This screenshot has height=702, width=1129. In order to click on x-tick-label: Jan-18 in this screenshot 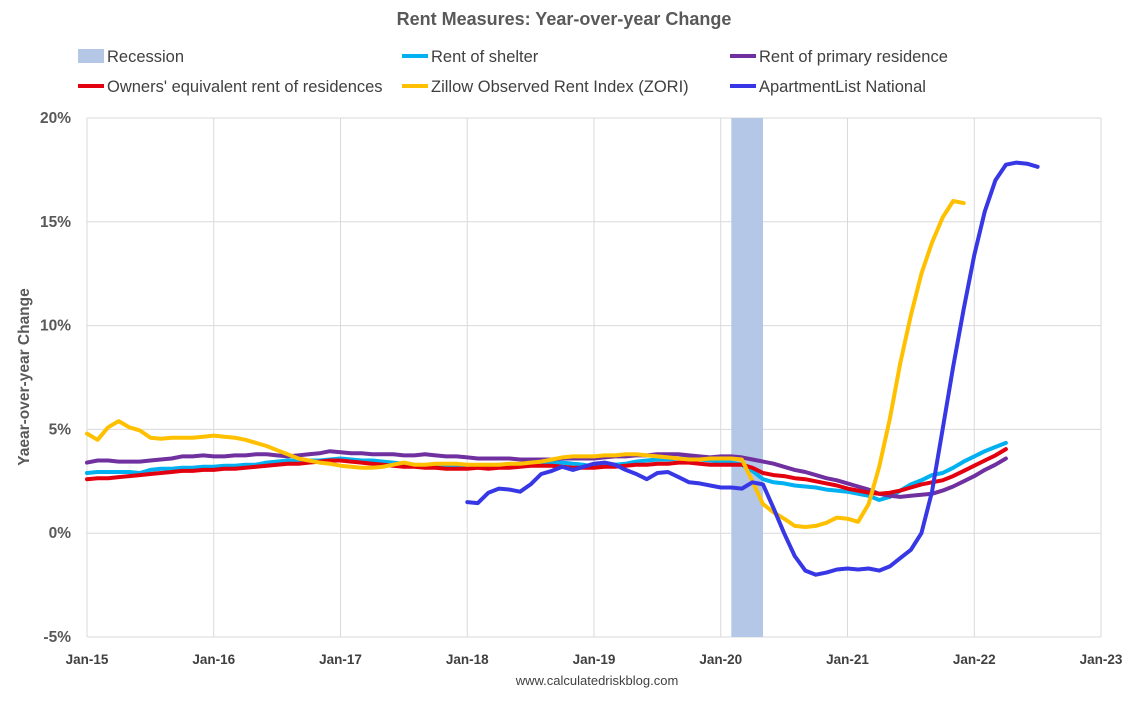, I will do `click(467, 659)`.